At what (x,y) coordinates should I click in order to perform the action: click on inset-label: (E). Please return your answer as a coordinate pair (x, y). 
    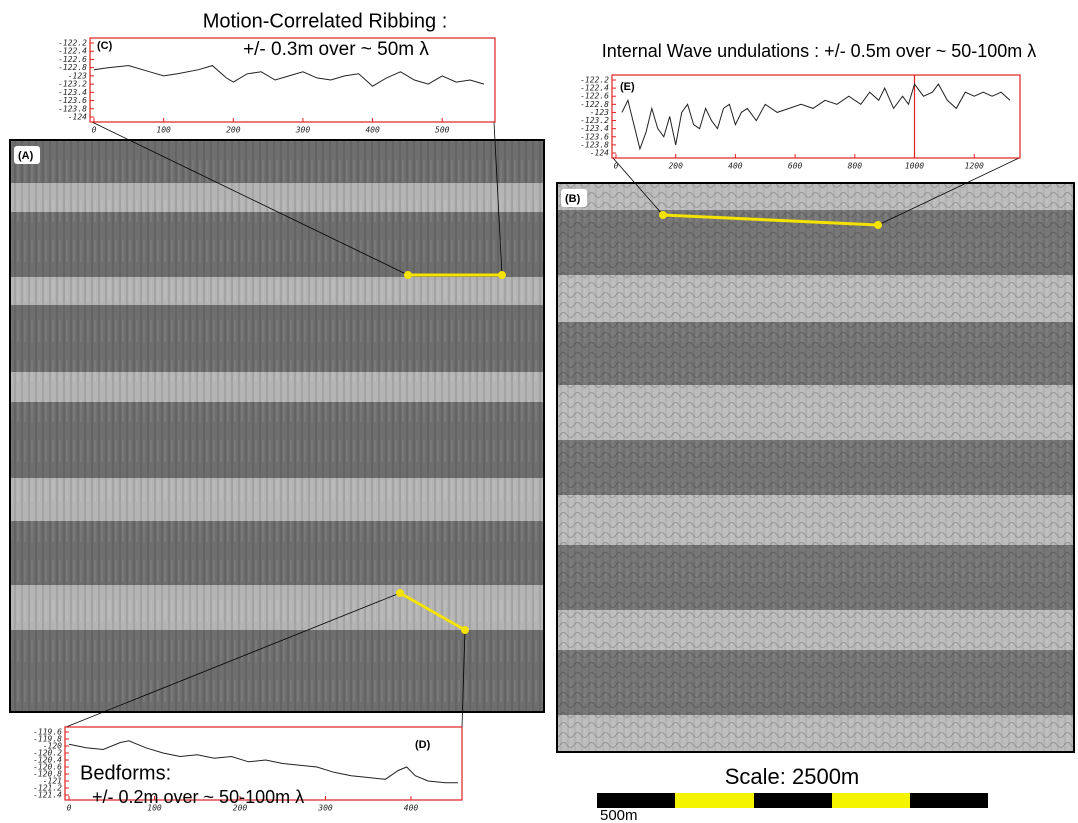
    Looking at the image, I should click on (627, 87).